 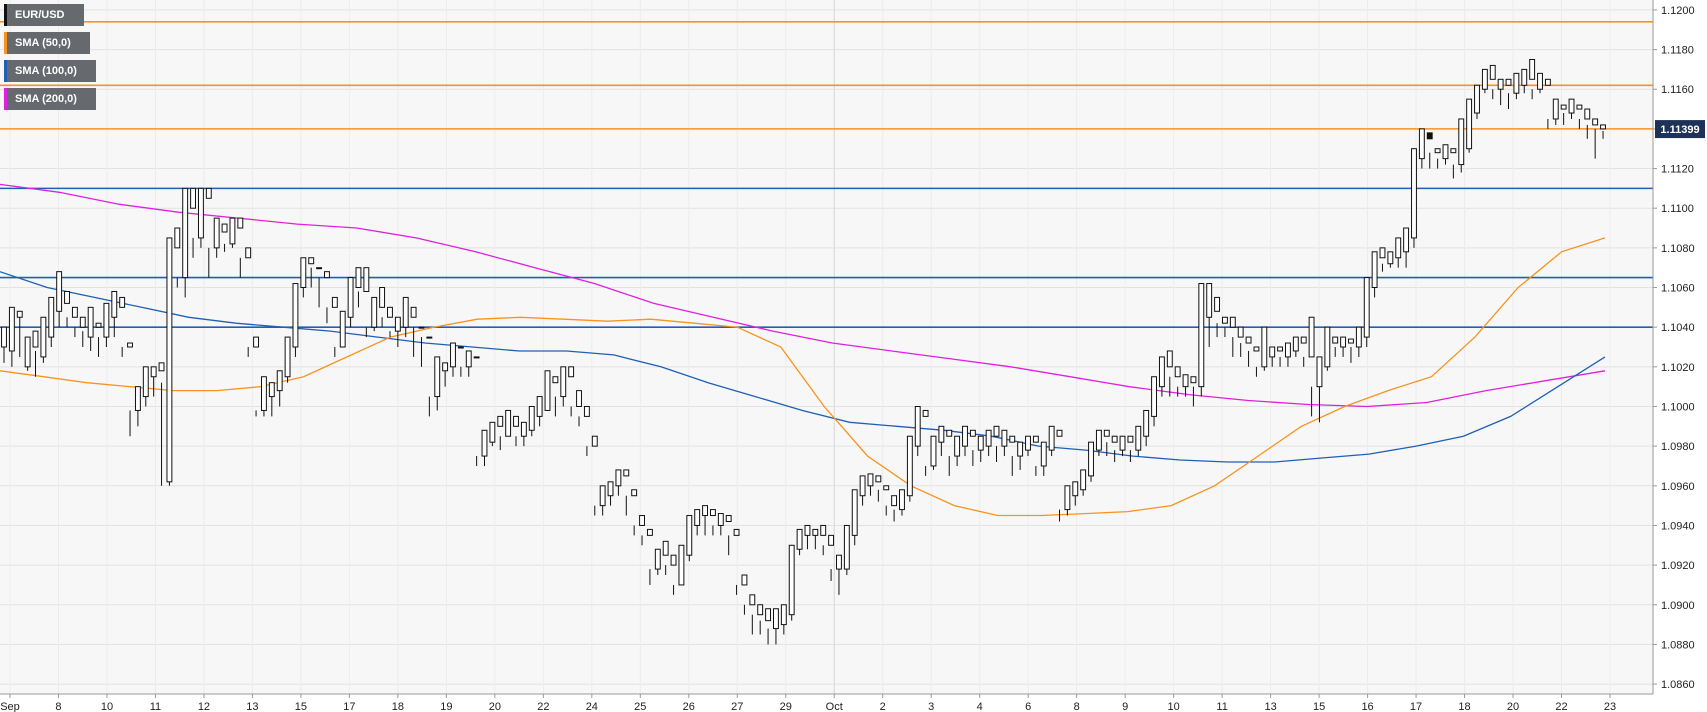 I want to click on x-tick-label: 10, so click(x=1174, y=706).